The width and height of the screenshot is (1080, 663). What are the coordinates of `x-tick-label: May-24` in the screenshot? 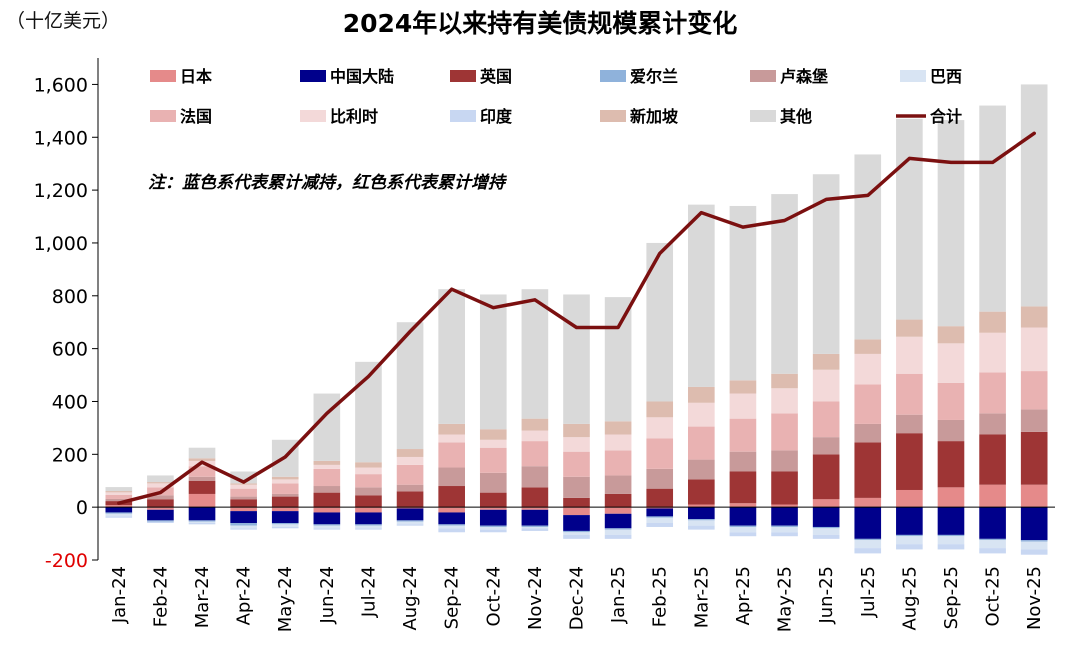 It's located at (285, 599).